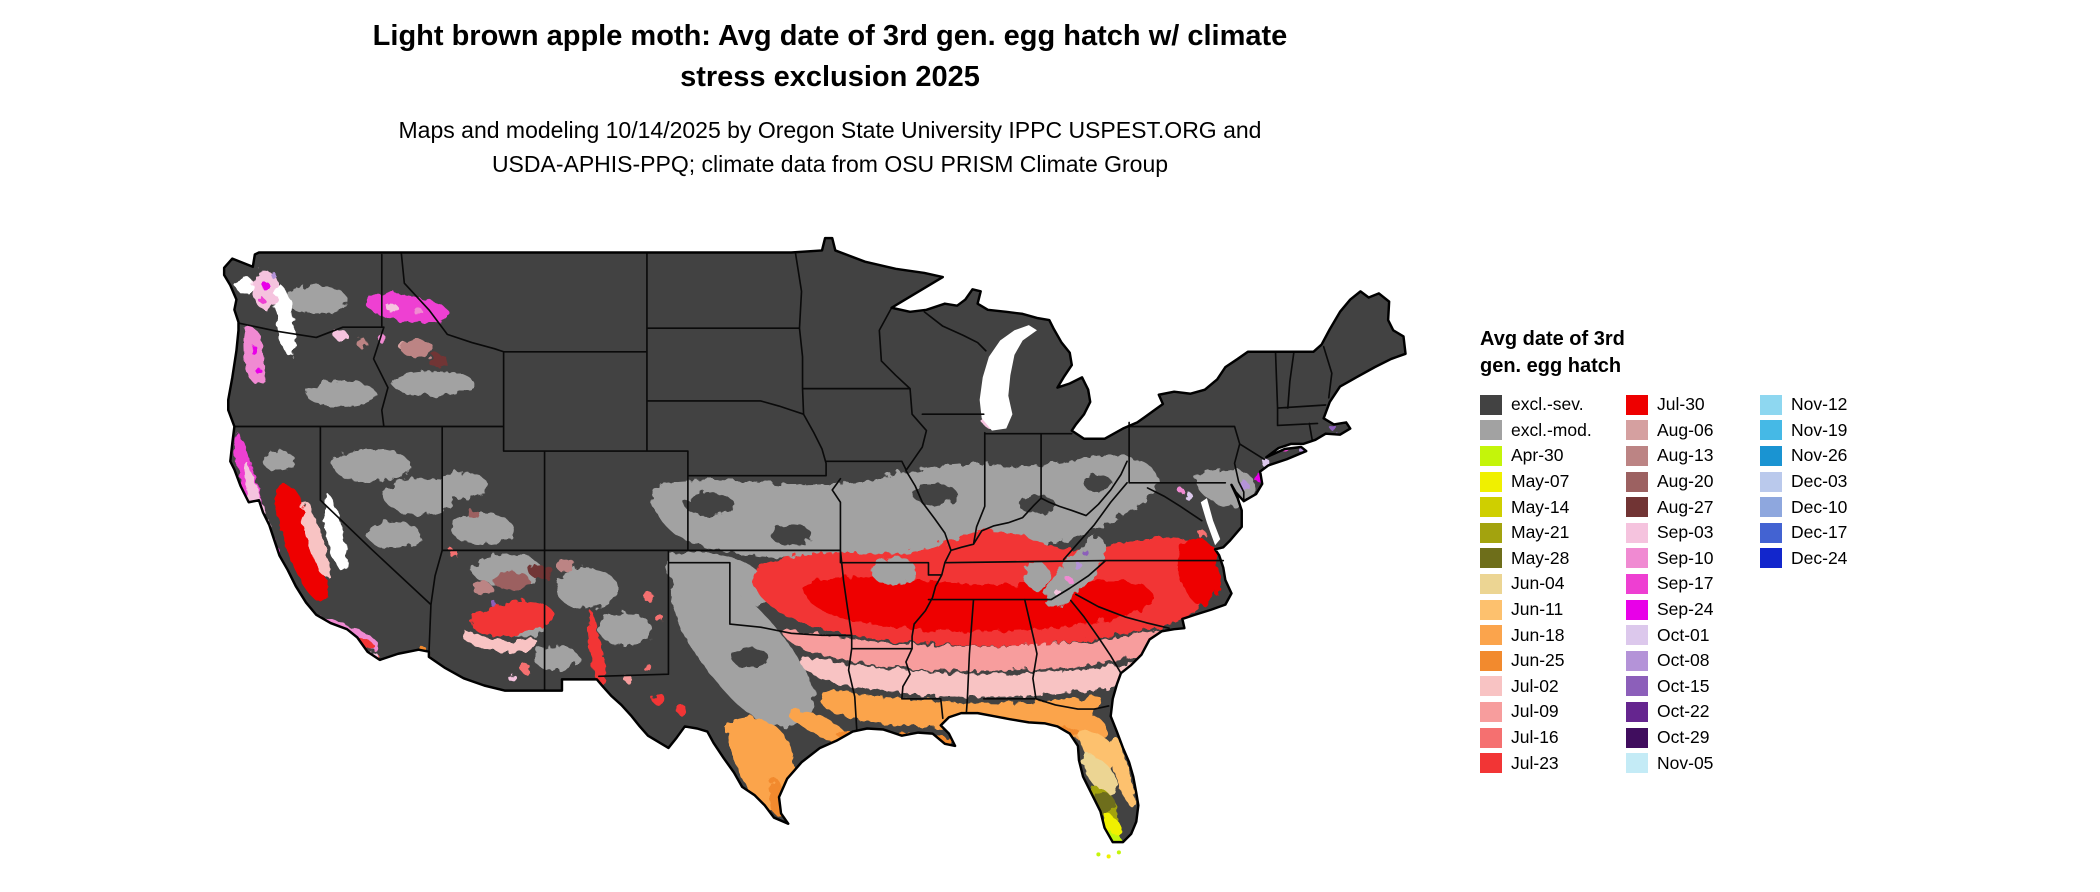 This screenshot has width=2100, height=892. Describe the element at coordinates (1538, 660) in the screenshot. I see `legend-label: Jun-25` at that location.